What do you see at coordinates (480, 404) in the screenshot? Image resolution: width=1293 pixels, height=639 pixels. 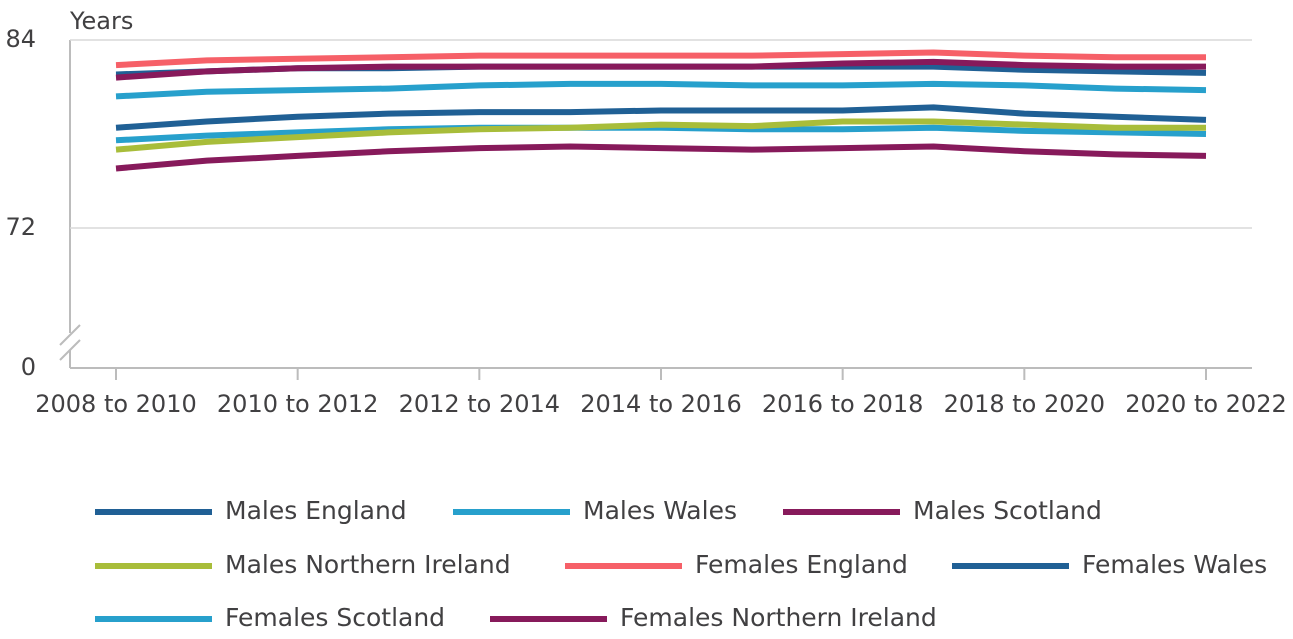 I see `x-tick-label: 2012 to 2014` at bounding box center [480, 404].